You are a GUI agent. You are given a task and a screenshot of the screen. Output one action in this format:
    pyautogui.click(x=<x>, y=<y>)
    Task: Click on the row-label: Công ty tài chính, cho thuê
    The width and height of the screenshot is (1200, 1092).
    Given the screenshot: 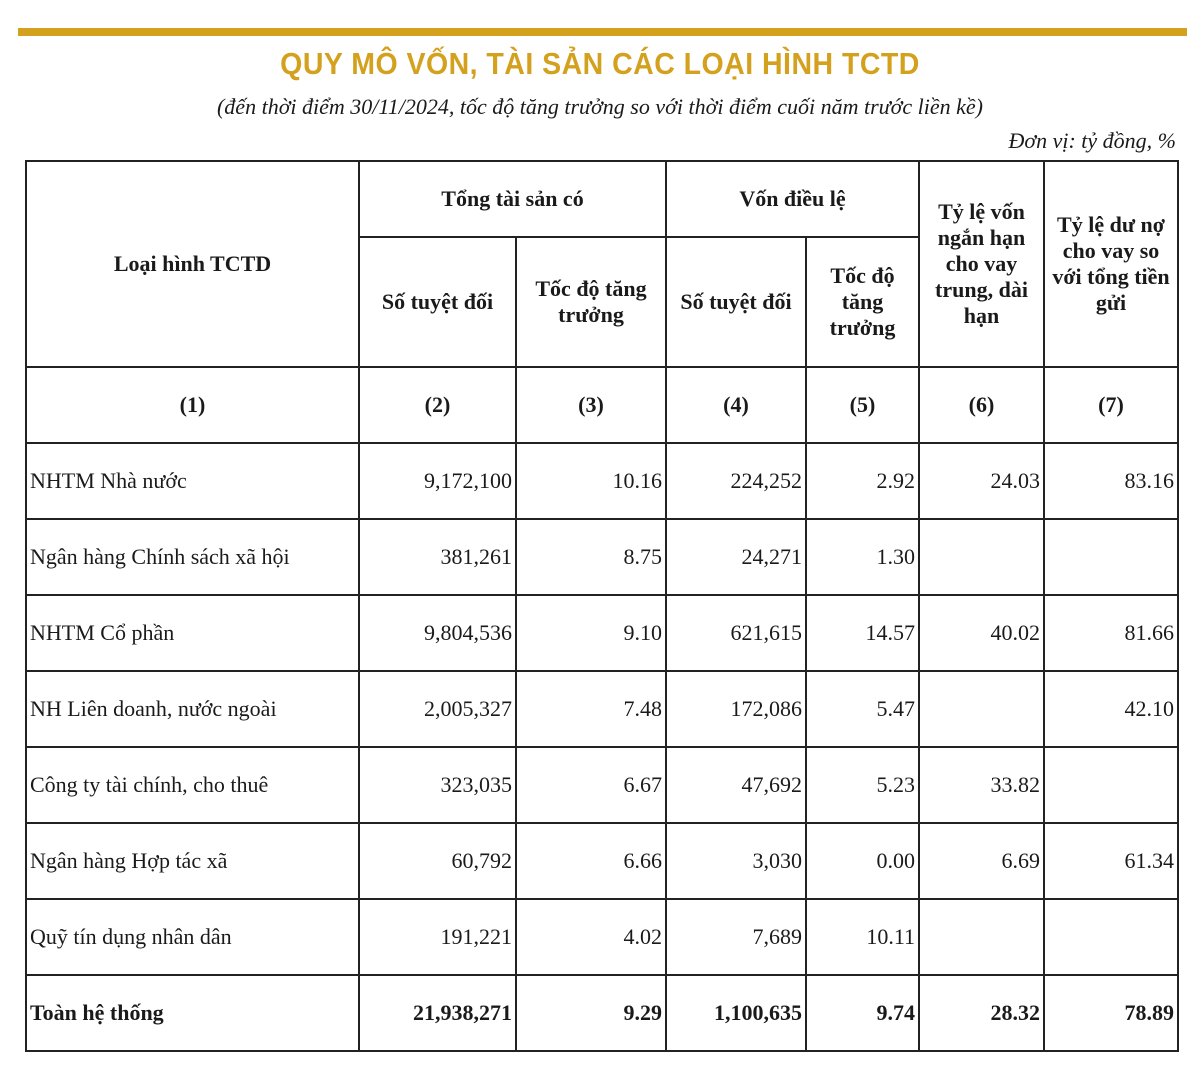 What is the action you would take?
    pyautogui.click(x=192, y=785)
    